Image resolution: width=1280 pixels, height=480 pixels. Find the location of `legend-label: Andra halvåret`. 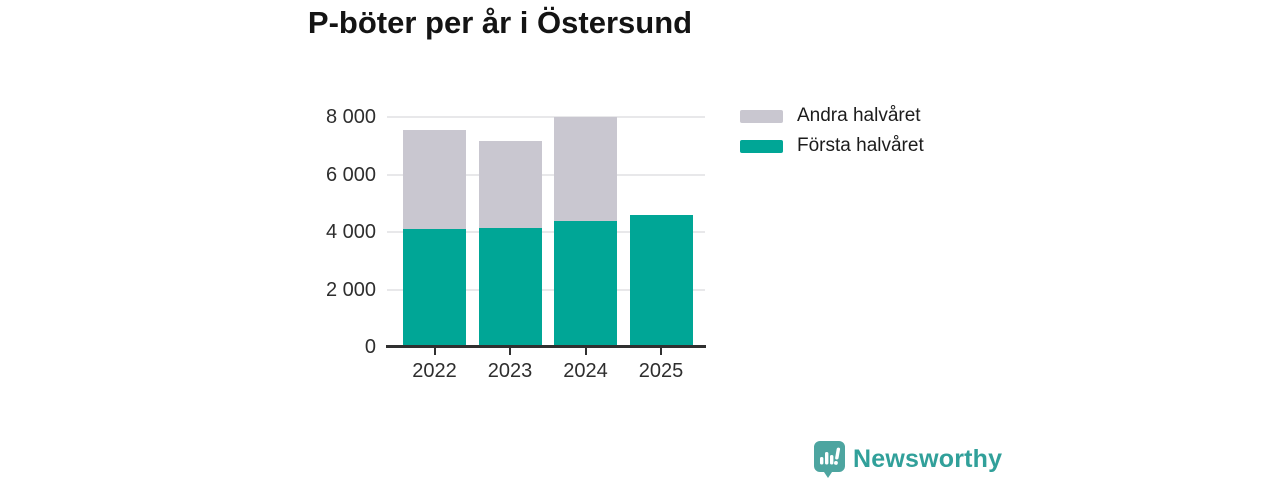

legend-label: Andra halvåret is located at coordinates (859, 115).